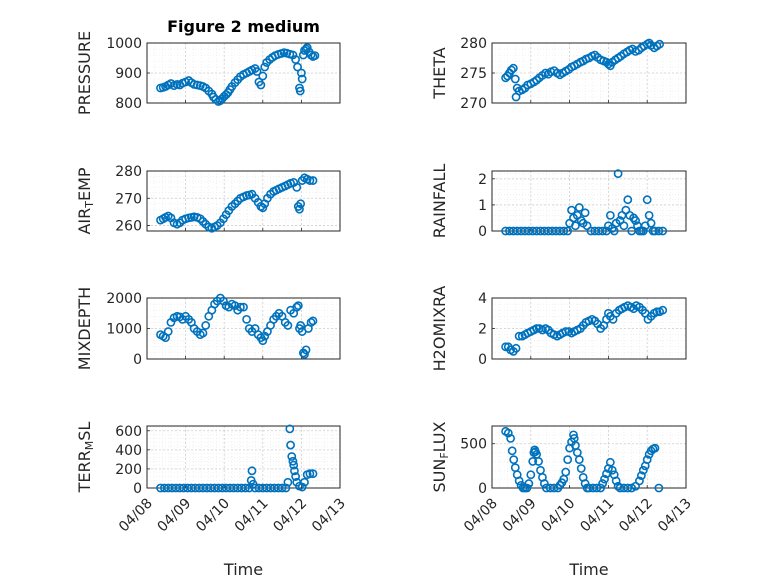 This screenshot has width=778, height=583. Describe the element at coordinates (128, 199) in the screenshot. I see `y-tick-label: 270` at that location.